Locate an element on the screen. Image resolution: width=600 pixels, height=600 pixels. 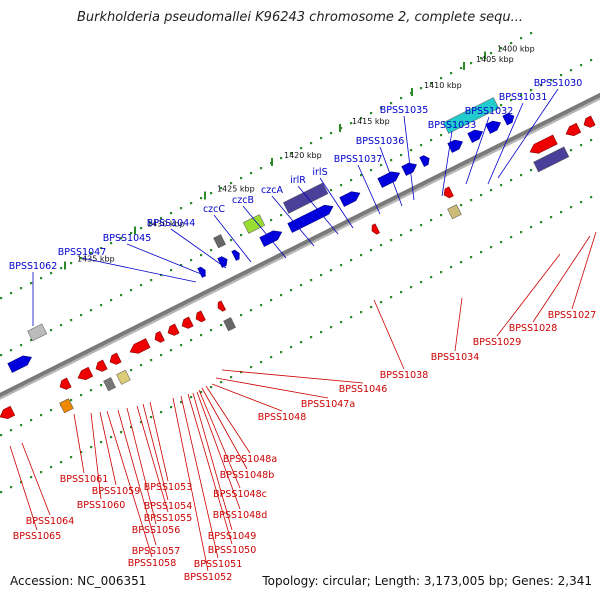
gene-label-czcb: czcB is located at coordinates (259, 227).